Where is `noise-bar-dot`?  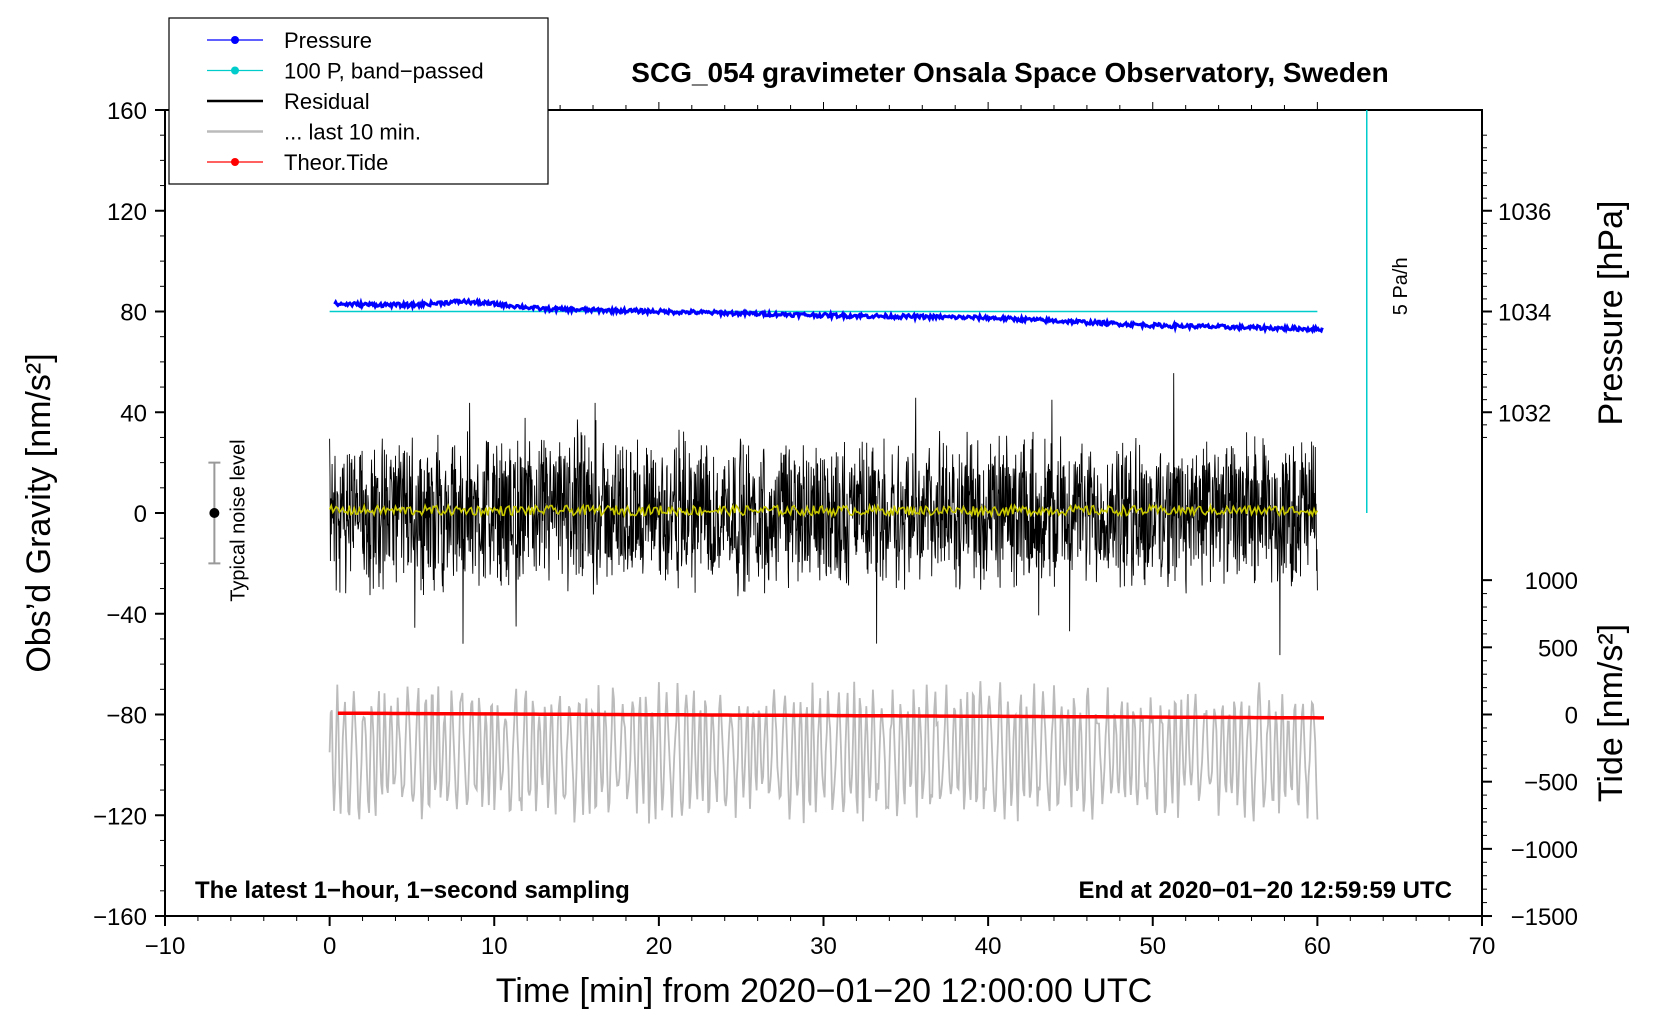 noise-bar-dot is located at coordinates (214, 513).